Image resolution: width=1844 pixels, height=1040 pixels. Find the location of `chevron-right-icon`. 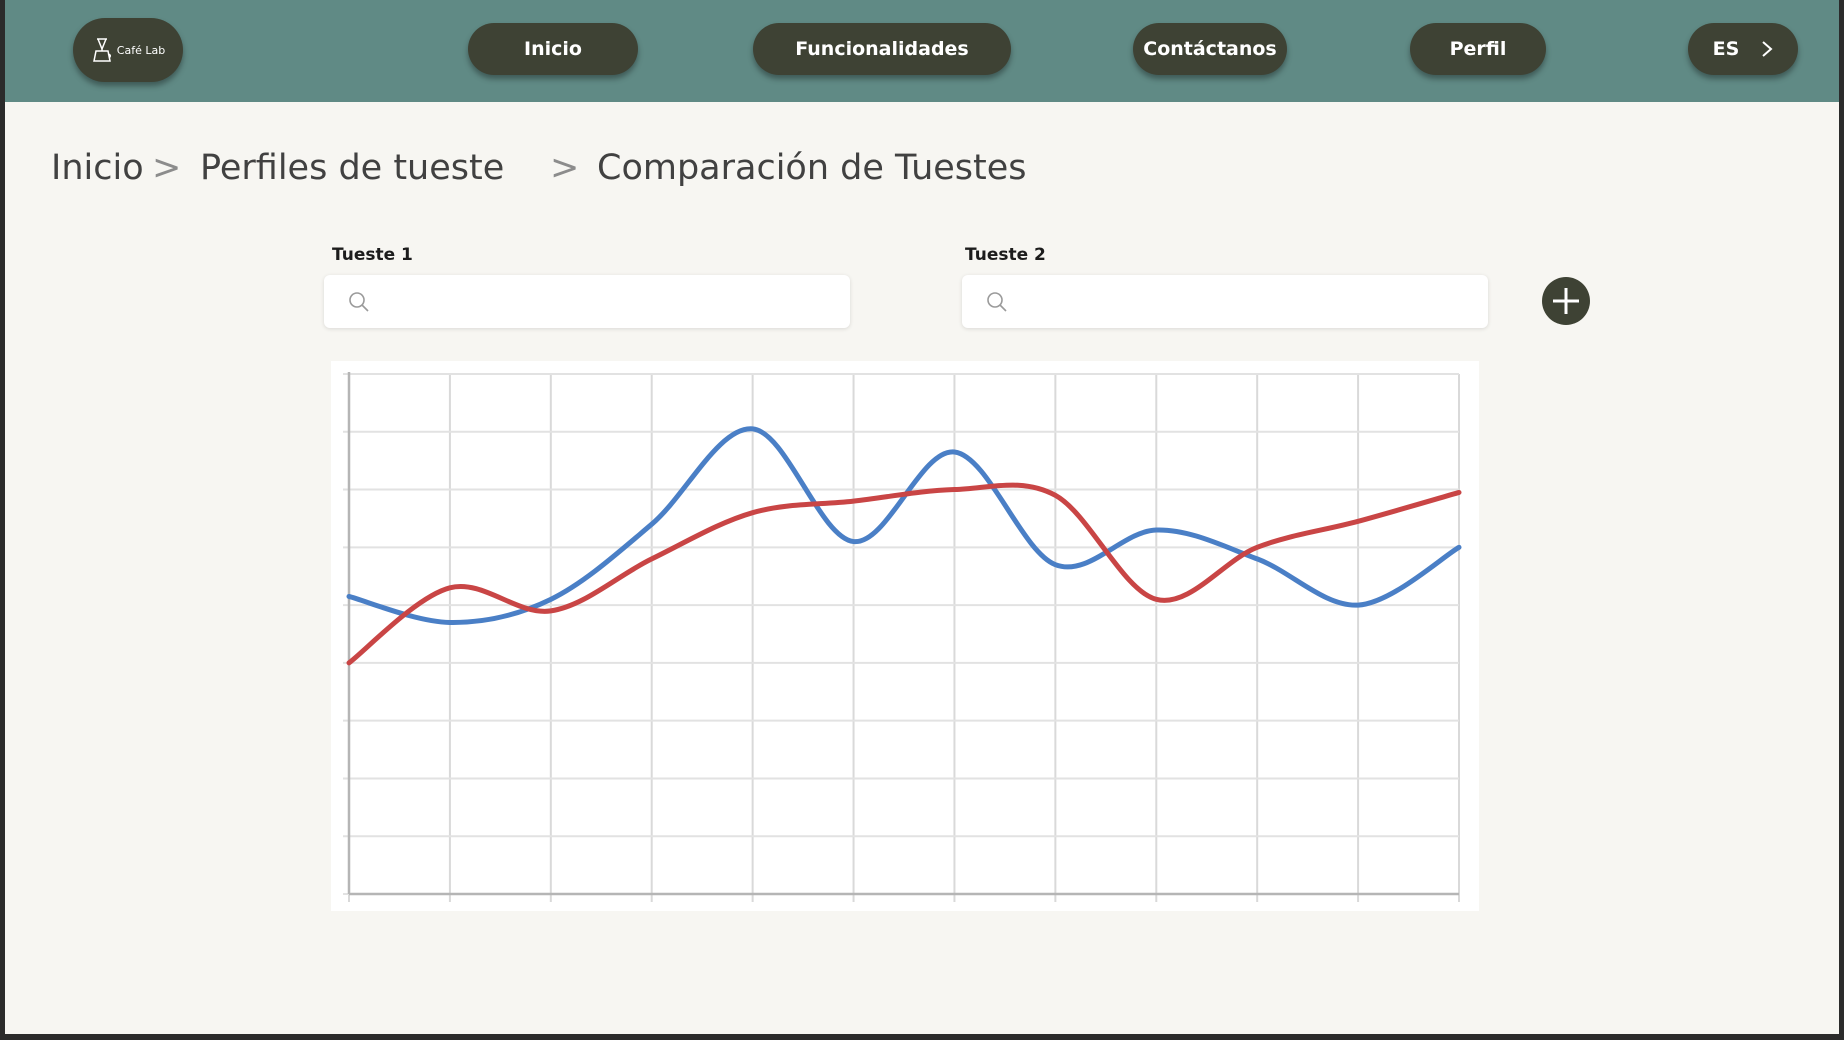

chevron-right-icon is located at coordinates (1767, 49).